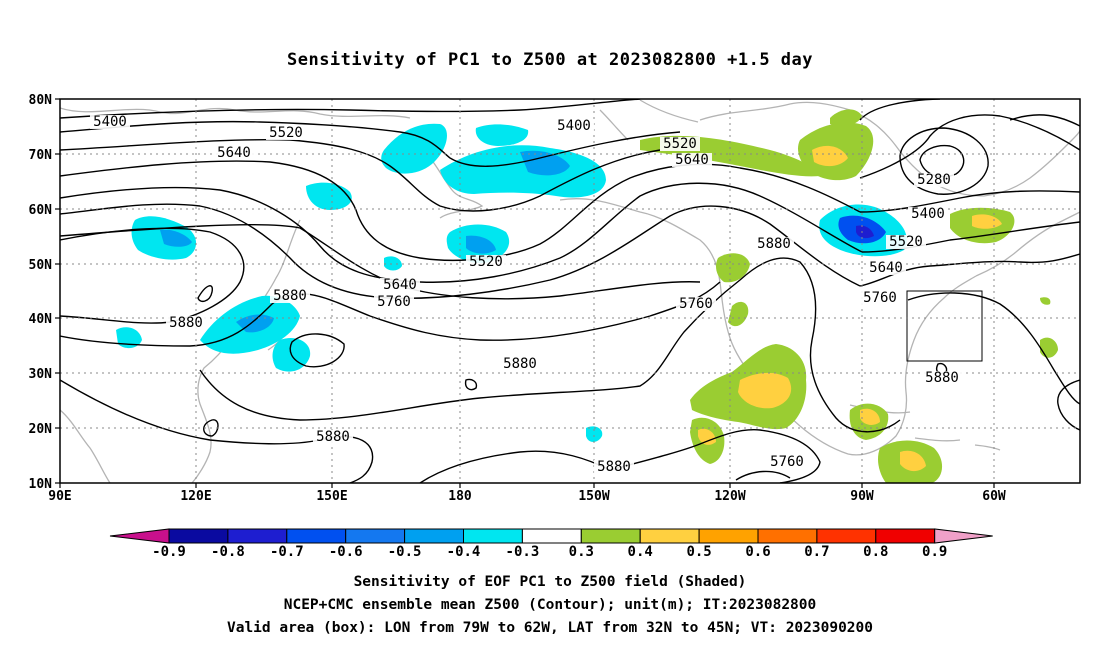 The width and height of the screenshot is (1100, 650). What do you see at coordinates (640, 552) in the screenshot?
I see `colorbar-label: 0.4` at bounding box center [640, 552].